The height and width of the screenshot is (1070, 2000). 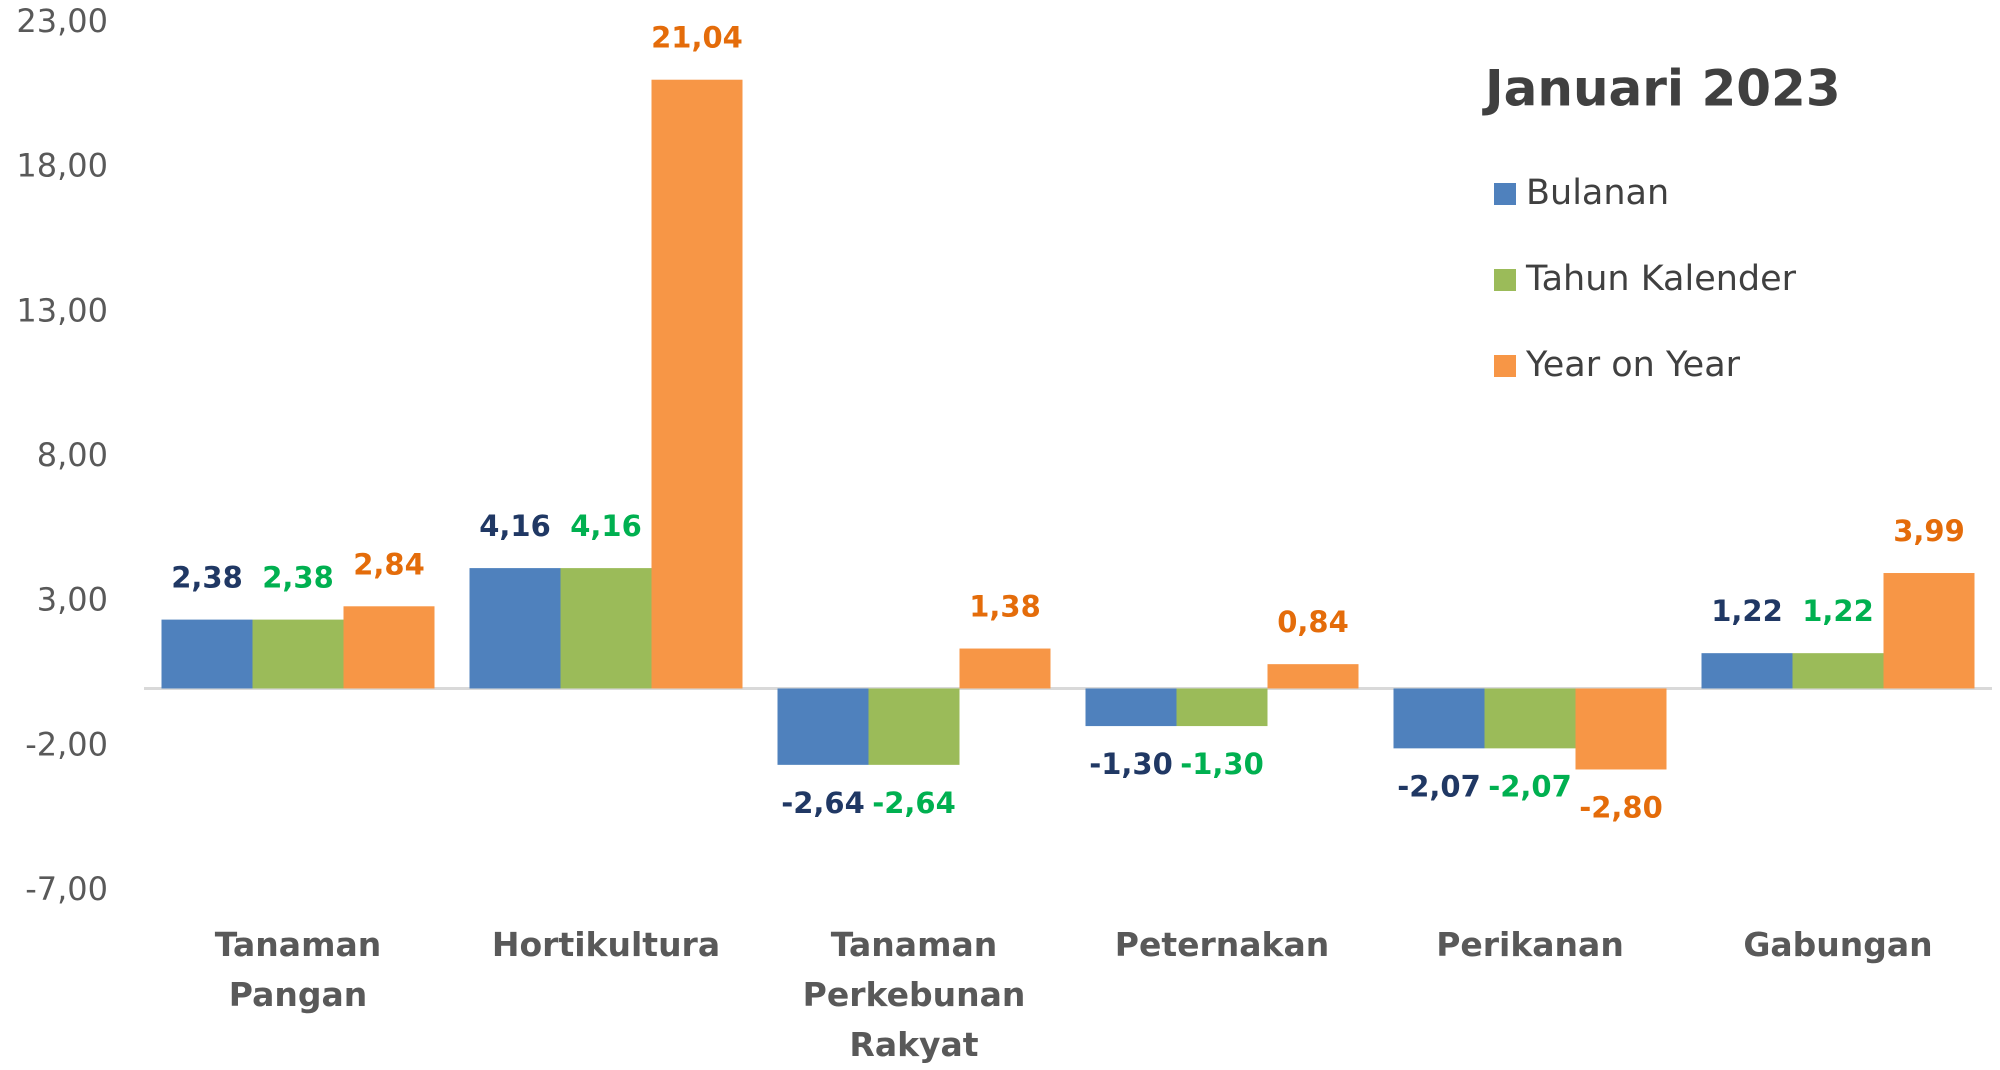 What do you see at coordinates (298, 969) in the screenshot?
I see `x-tick-label: Tanaman Pangan` at bounding box center [298, 969].